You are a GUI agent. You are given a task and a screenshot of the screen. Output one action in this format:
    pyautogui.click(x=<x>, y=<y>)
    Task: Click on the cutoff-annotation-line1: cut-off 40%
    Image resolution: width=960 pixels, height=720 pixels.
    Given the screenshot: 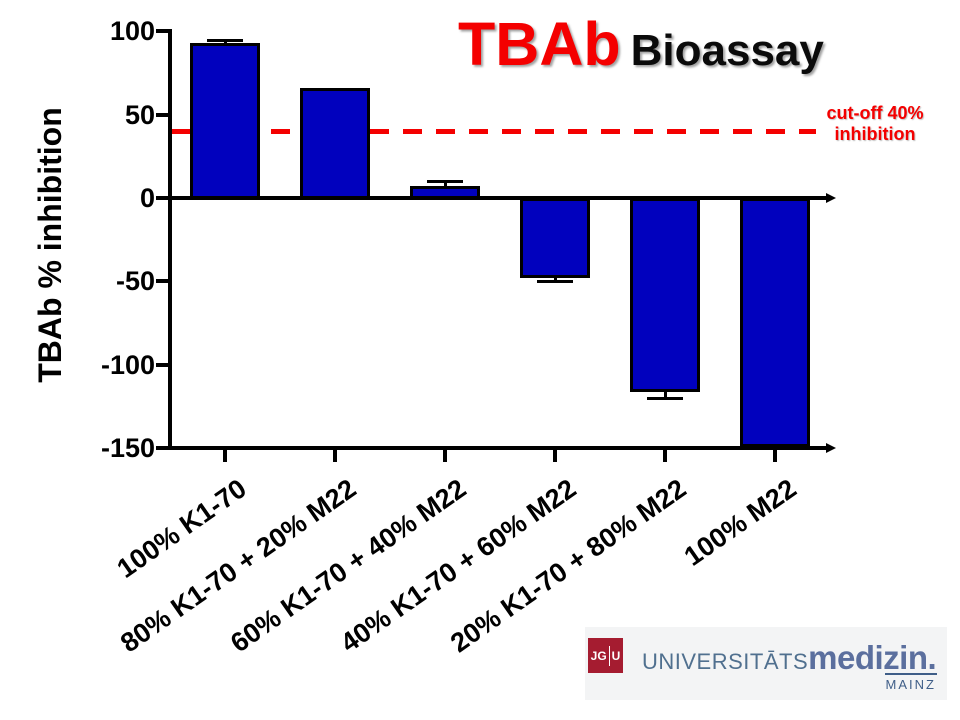 What is the action you would take?
    pyautogui.click(x=875, y=113)
    